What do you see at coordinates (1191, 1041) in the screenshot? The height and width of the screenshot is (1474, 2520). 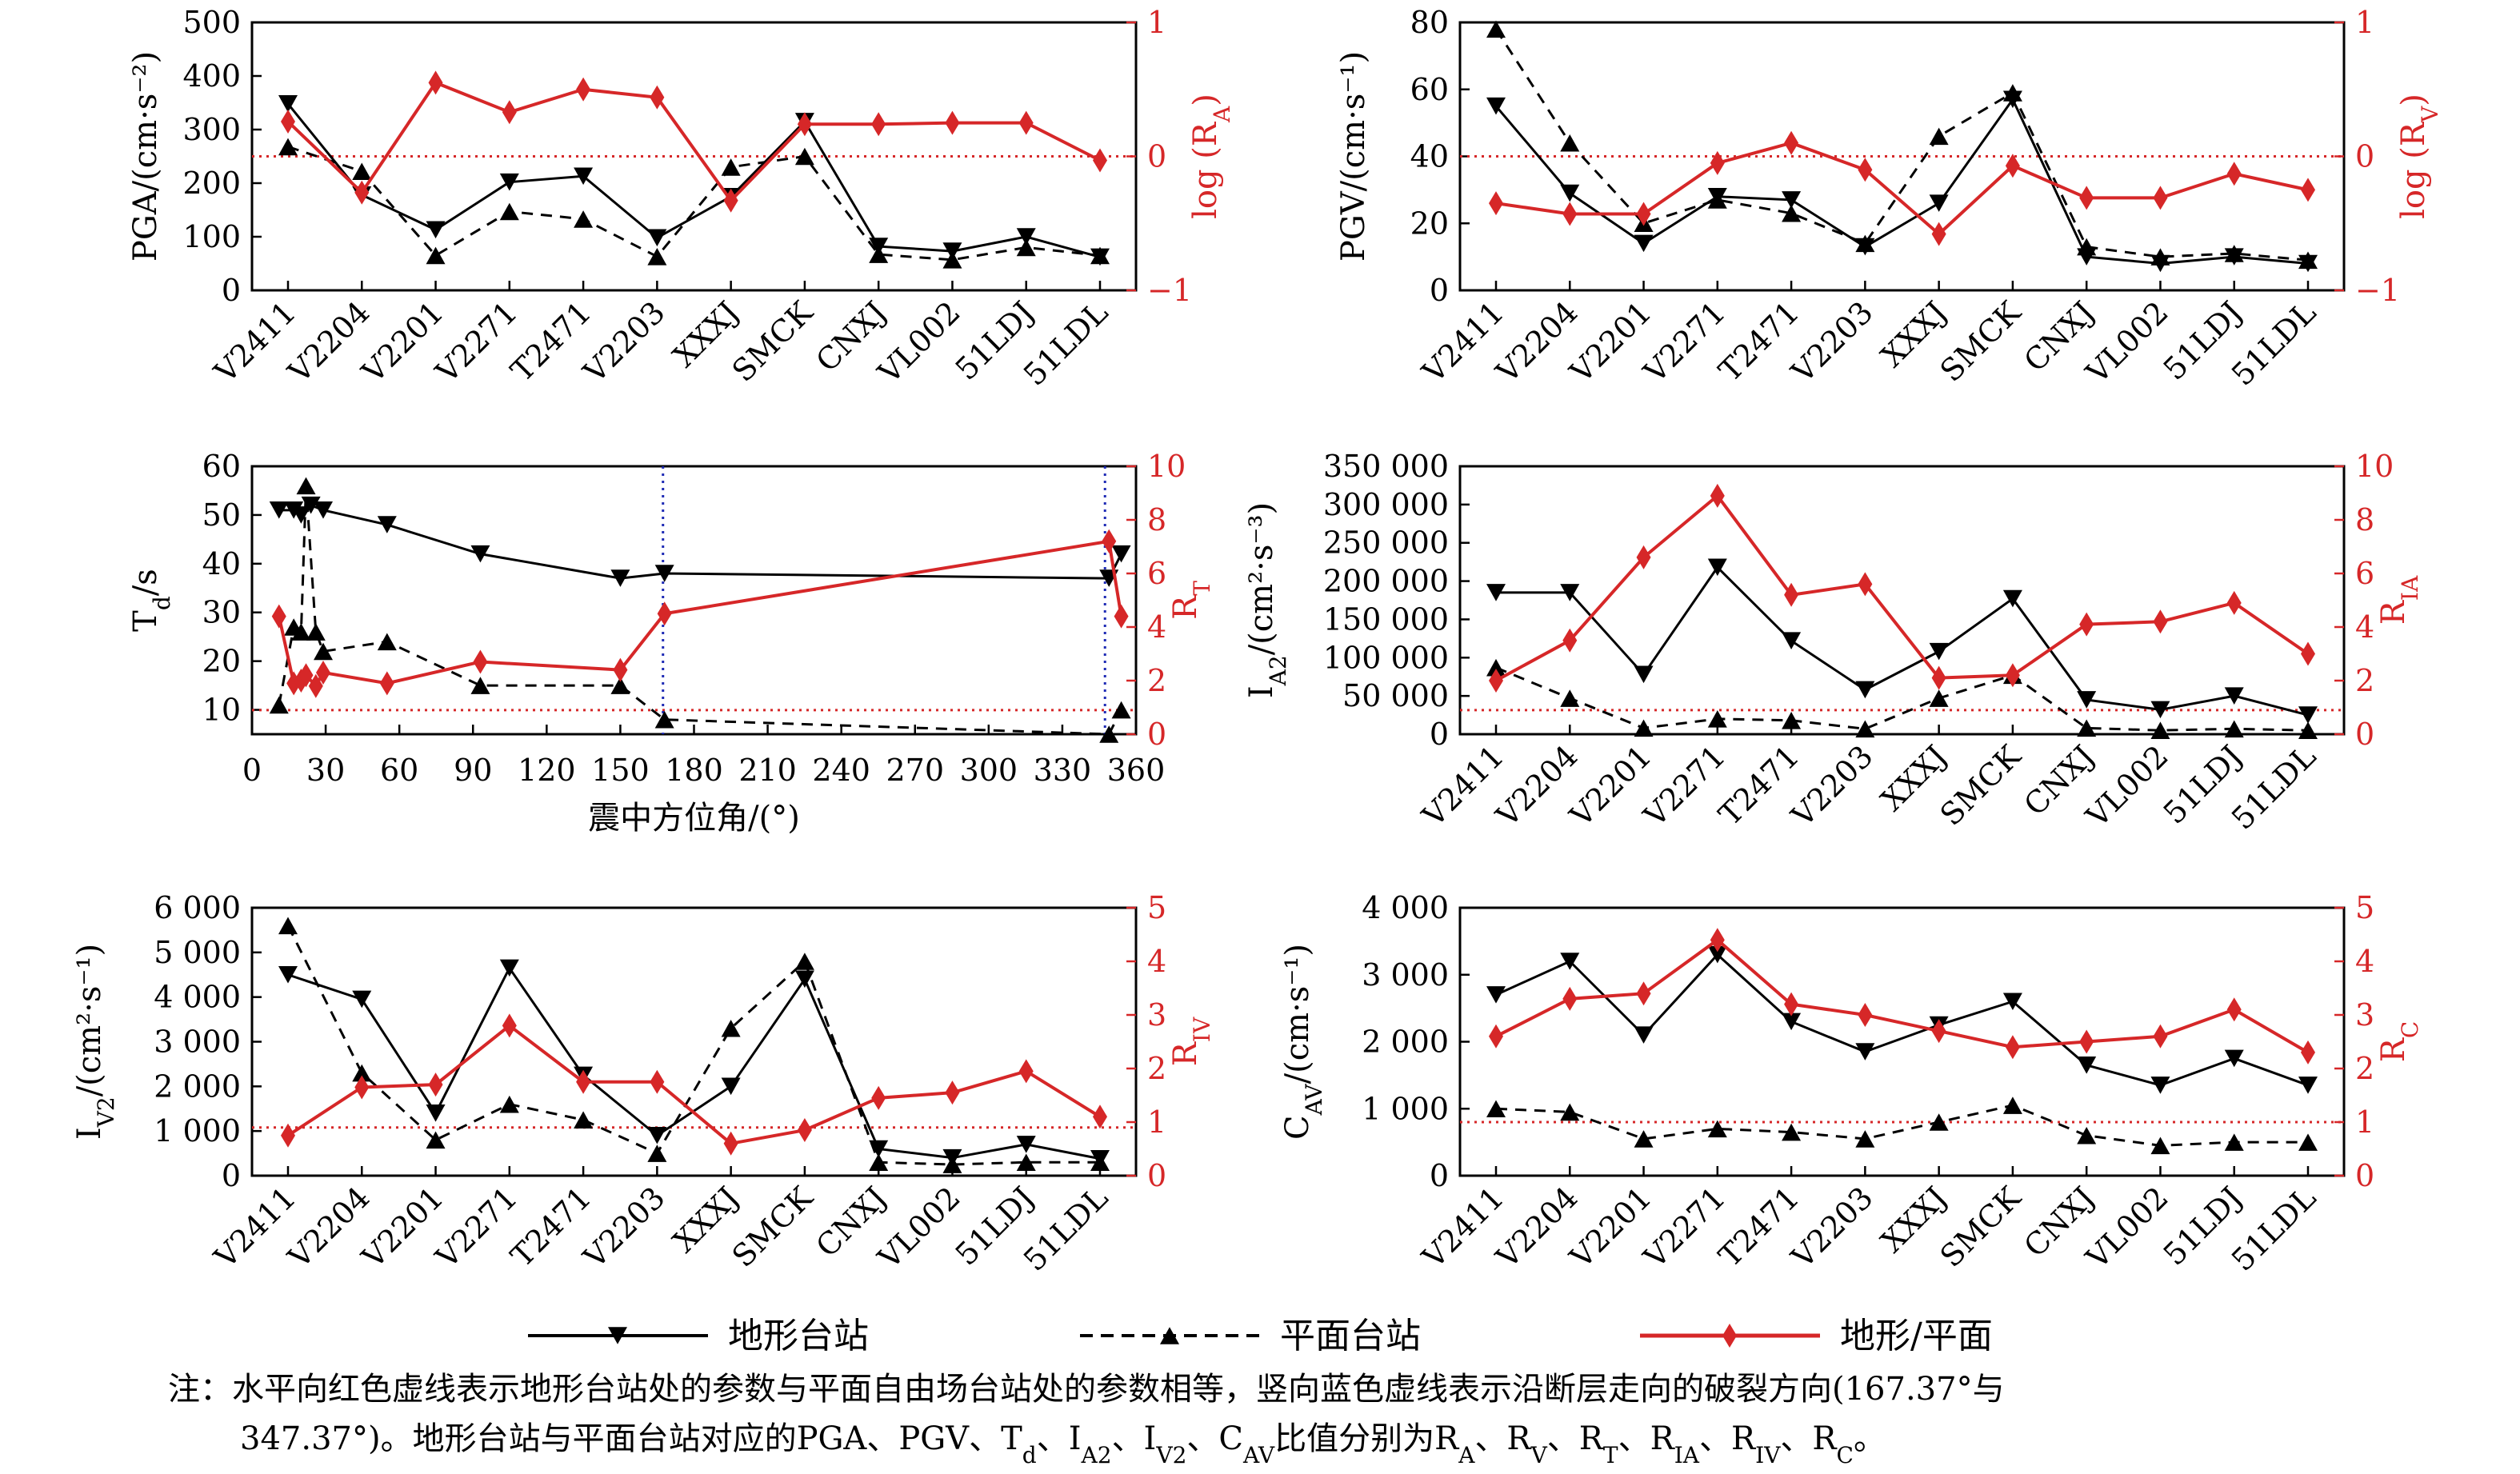 I see `y2-axis-label: RIV` at bounding box center [1191, 1041].